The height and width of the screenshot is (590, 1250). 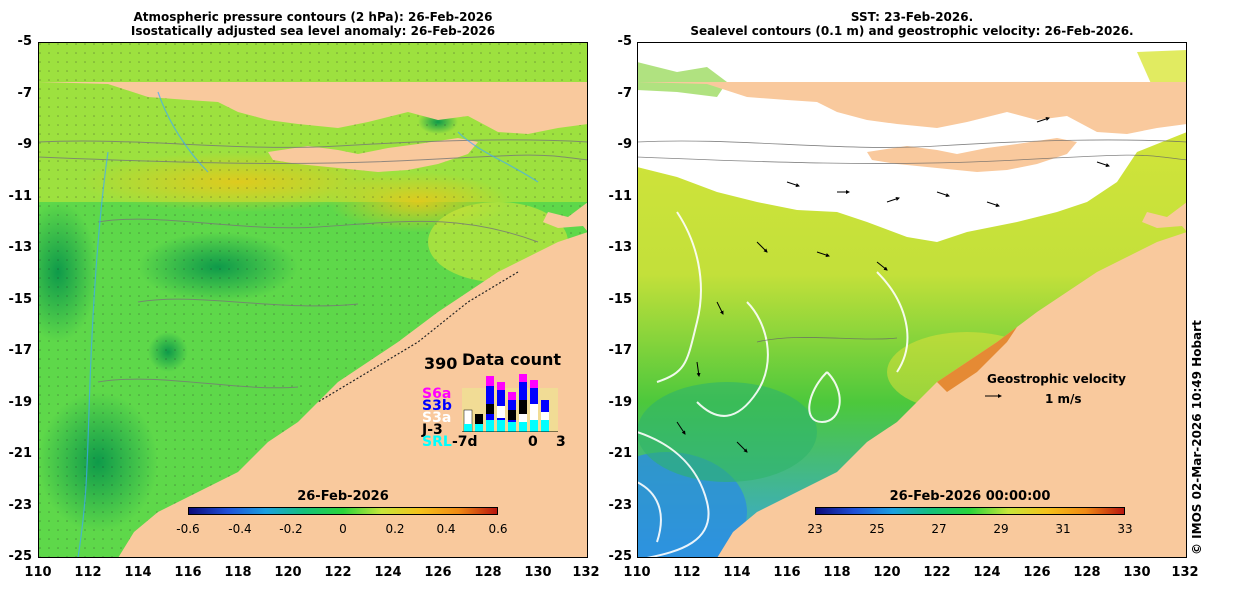 What do you see at coordinates (1001, 529) in the screenshot?
I see `colorbar-tick: 29` at bounding box center [1001, 529].